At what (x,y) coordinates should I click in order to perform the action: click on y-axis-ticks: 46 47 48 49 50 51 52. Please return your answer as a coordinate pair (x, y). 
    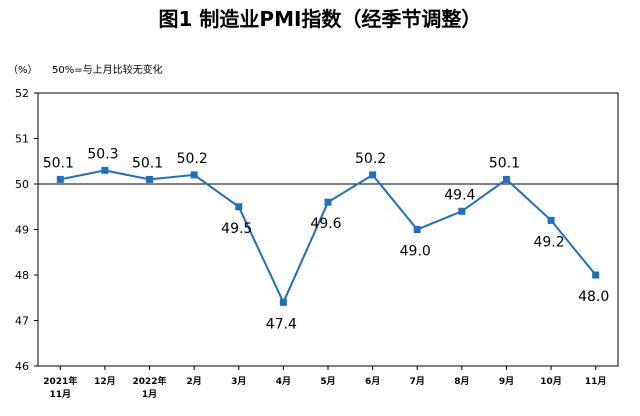
    Looking at the image, I should click on (26, 230).